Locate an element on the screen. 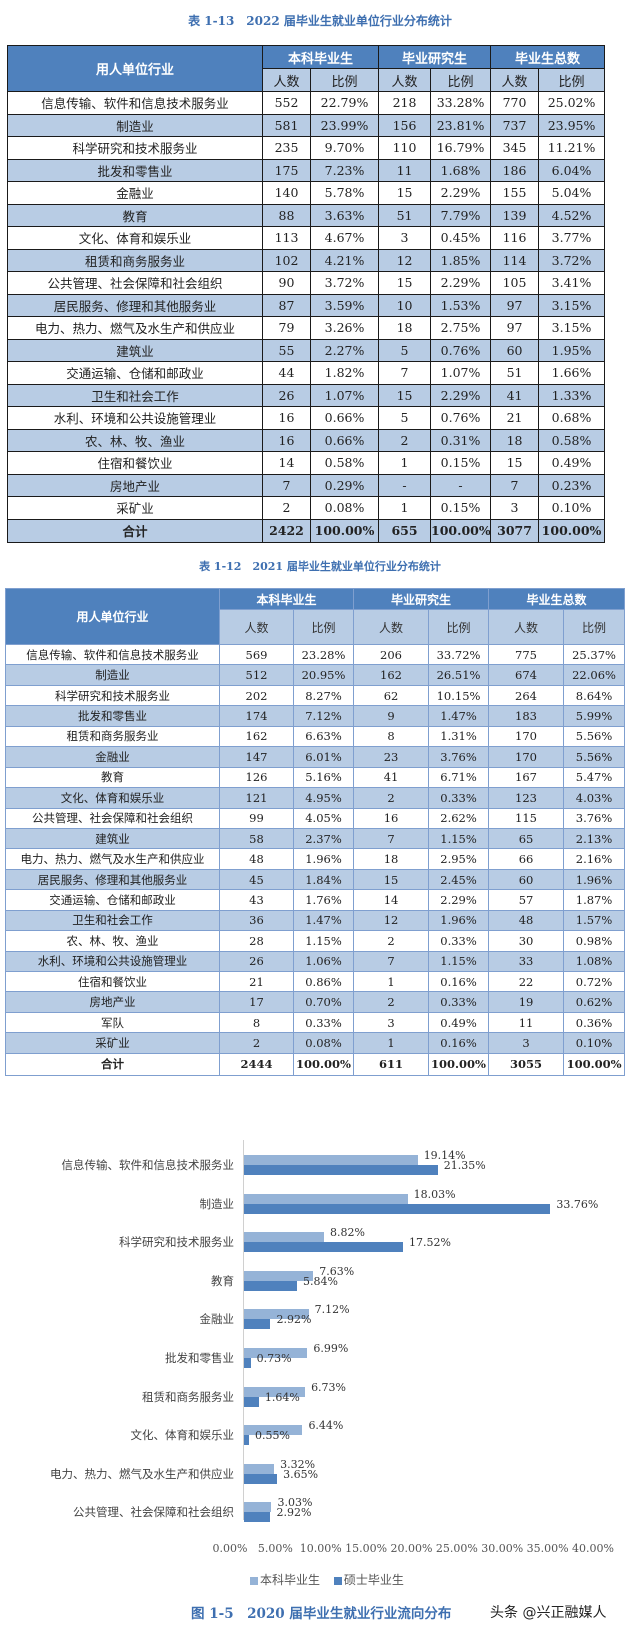  total-ratio-cell: 100.00% is located at coordinates (594, 1064).